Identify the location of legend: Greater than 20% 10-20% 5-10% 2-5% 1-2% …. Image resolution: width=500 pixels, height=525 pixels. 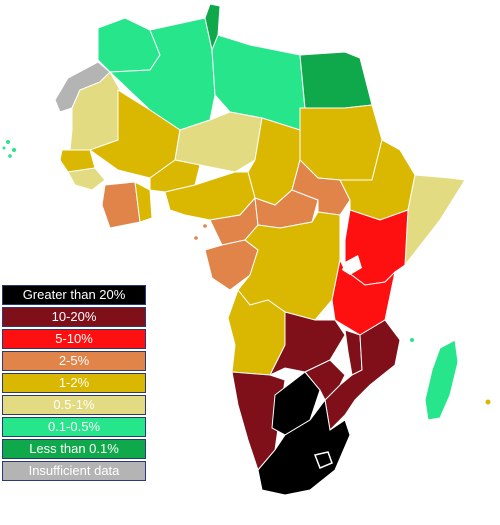
(74, 384).